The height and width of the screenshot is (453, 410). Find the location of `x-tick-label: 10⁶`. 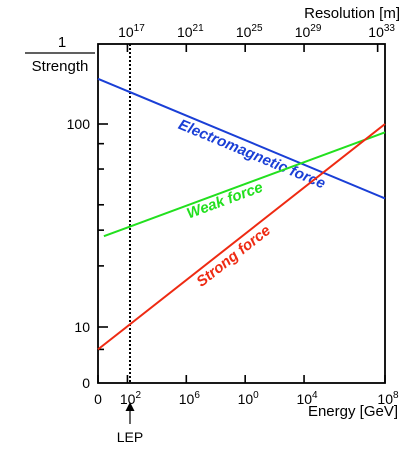

x-tick-label: 10⁶ is located at coordinates (190, 398).